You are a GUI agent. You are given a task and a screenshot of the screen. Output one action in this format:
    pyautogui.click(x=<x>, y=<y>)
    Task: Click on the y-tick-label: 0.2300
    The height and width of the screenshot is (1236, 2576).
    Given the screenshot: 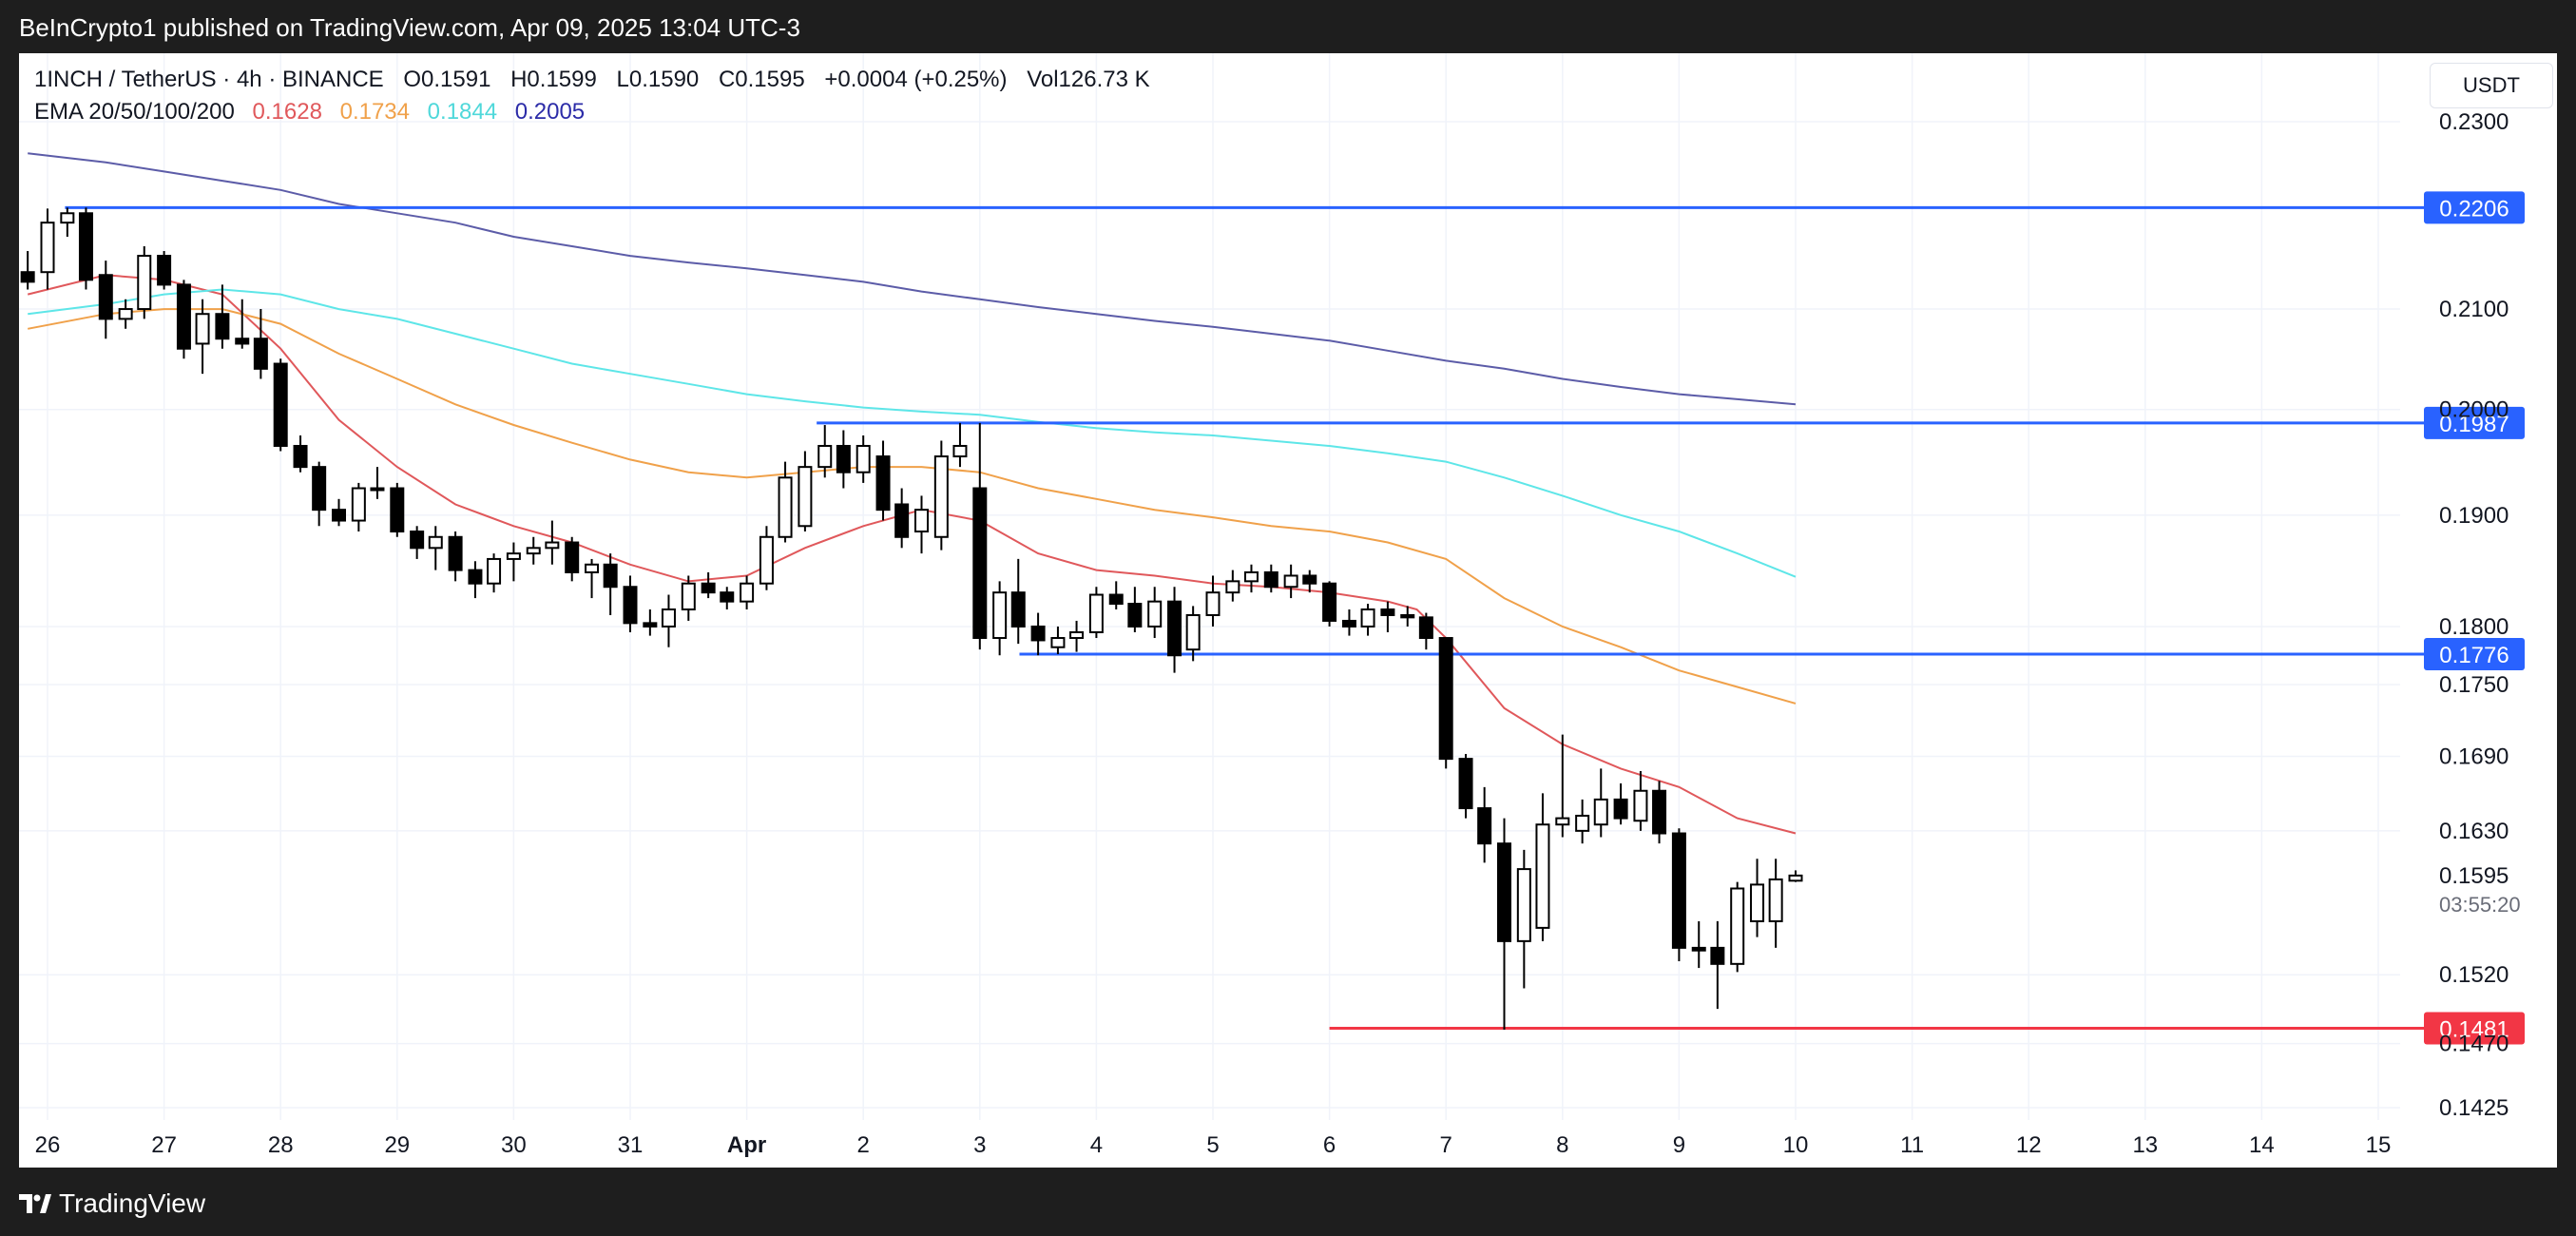 What is the action you would take?
    pyautogui.click(x=2474, y=122)
    